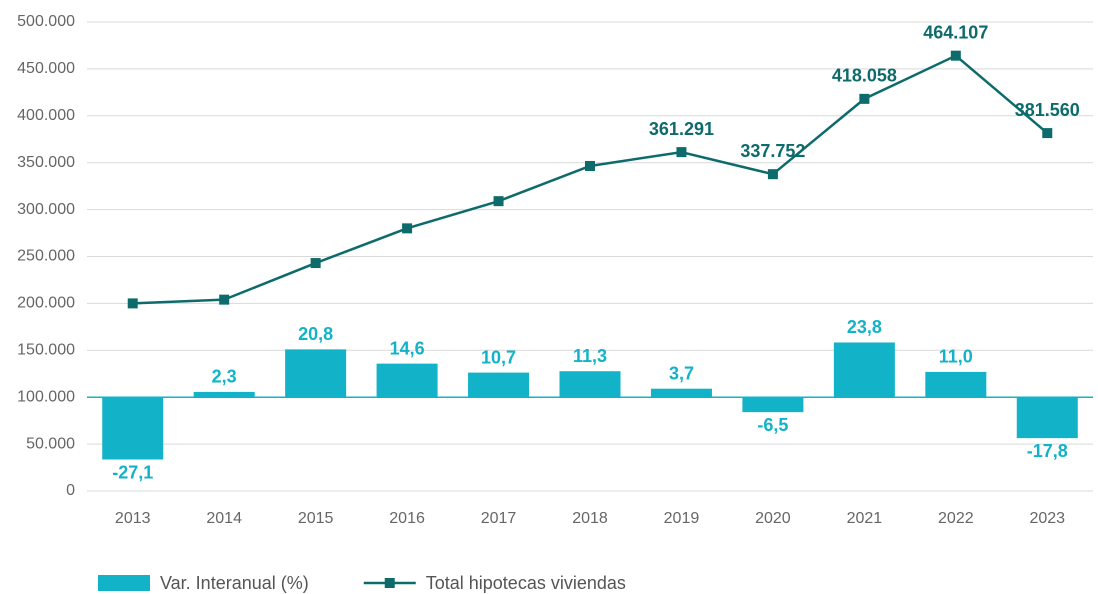 This screenshot has height=594, width=1098. What do you see at coordinates (526, 583) in the screenshot?
I see `legend-label: Total hipotecas viviendas` at bounding box center [526, 583].